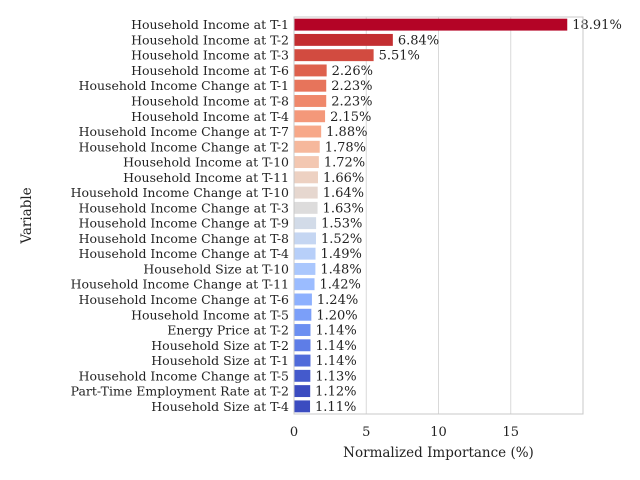 The width and height of the screenshot is (640, 480). What do you see at coordinates (343, 178) in the screenshot?
I see `bar-value-label: 1.66%` at bounding box center [343, 178].